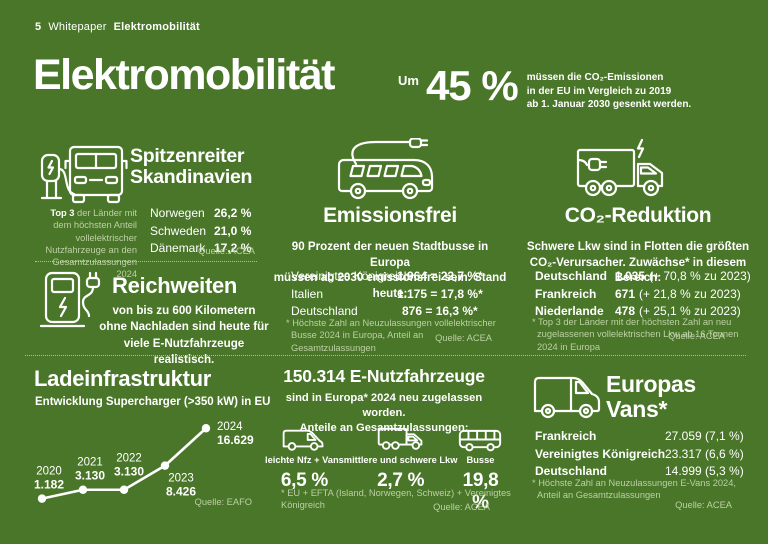 This screenshot has width=768, height=544. I want to click on country-note: (+ 25,1 % zu 2023), so click(690, 311).